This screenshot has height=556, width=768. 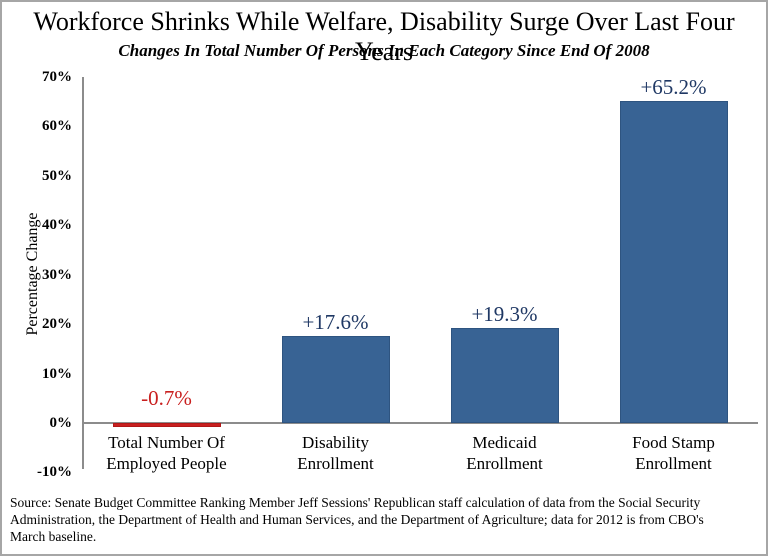 What do you see at coordinates (504, 313) in the screenshot?
I see `bar-data-label: +19.3%` at bounding box center [504, 313].